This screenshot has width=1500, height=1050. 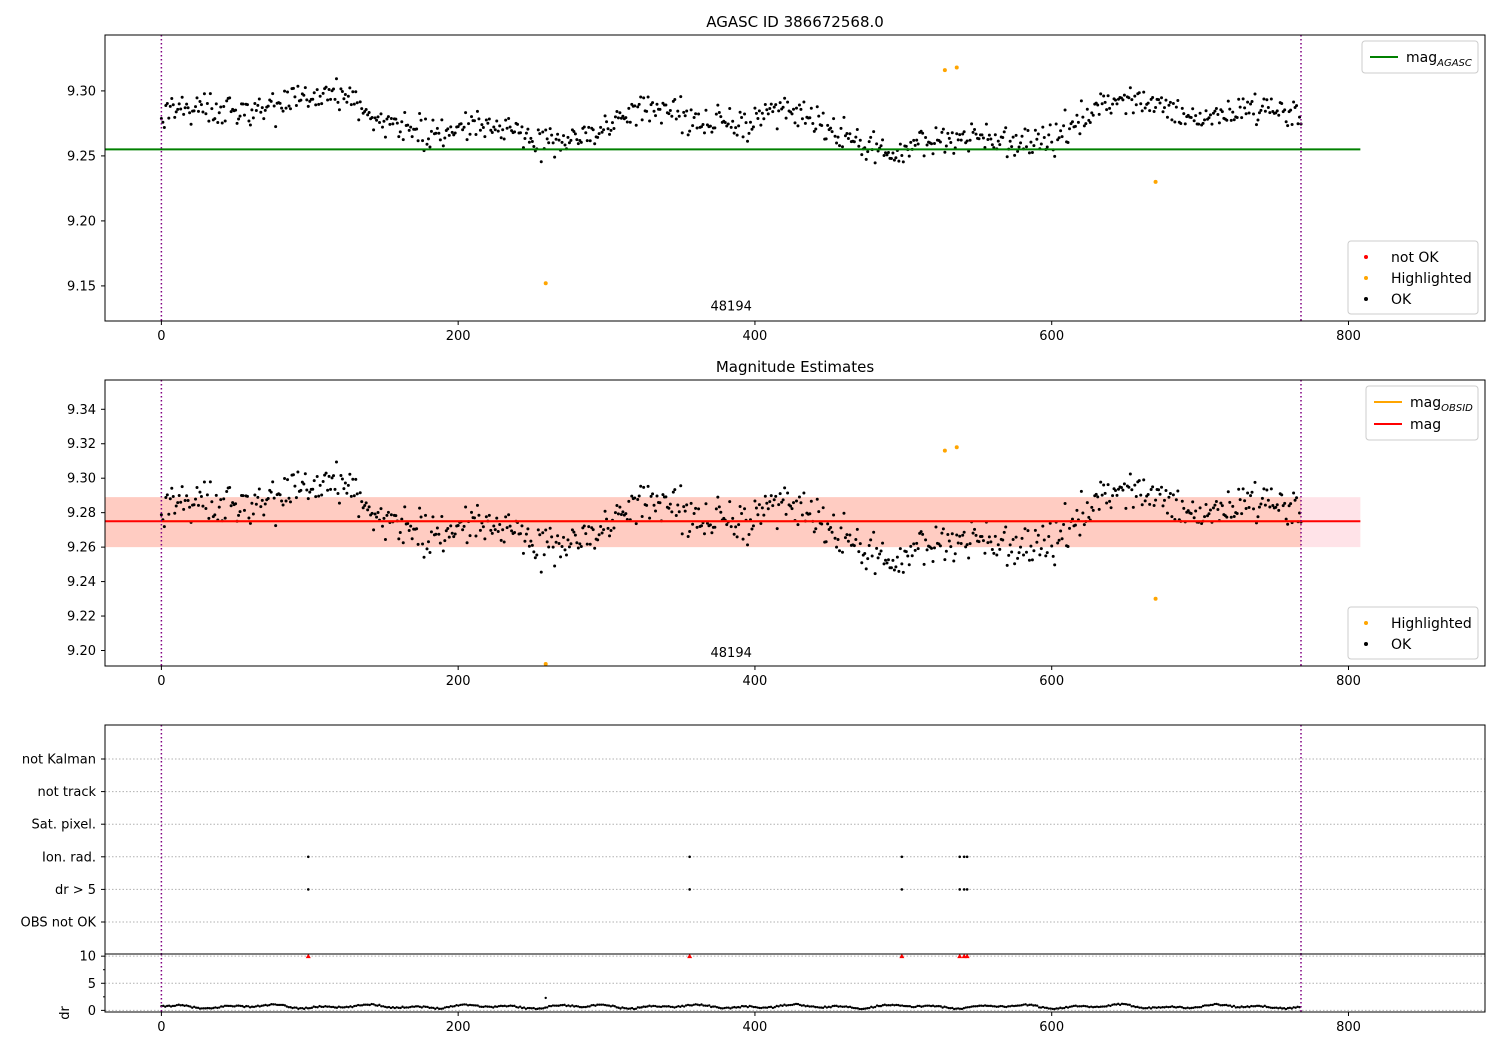 I want to click on legend-point-swatch, so click(x=1366, y=278).